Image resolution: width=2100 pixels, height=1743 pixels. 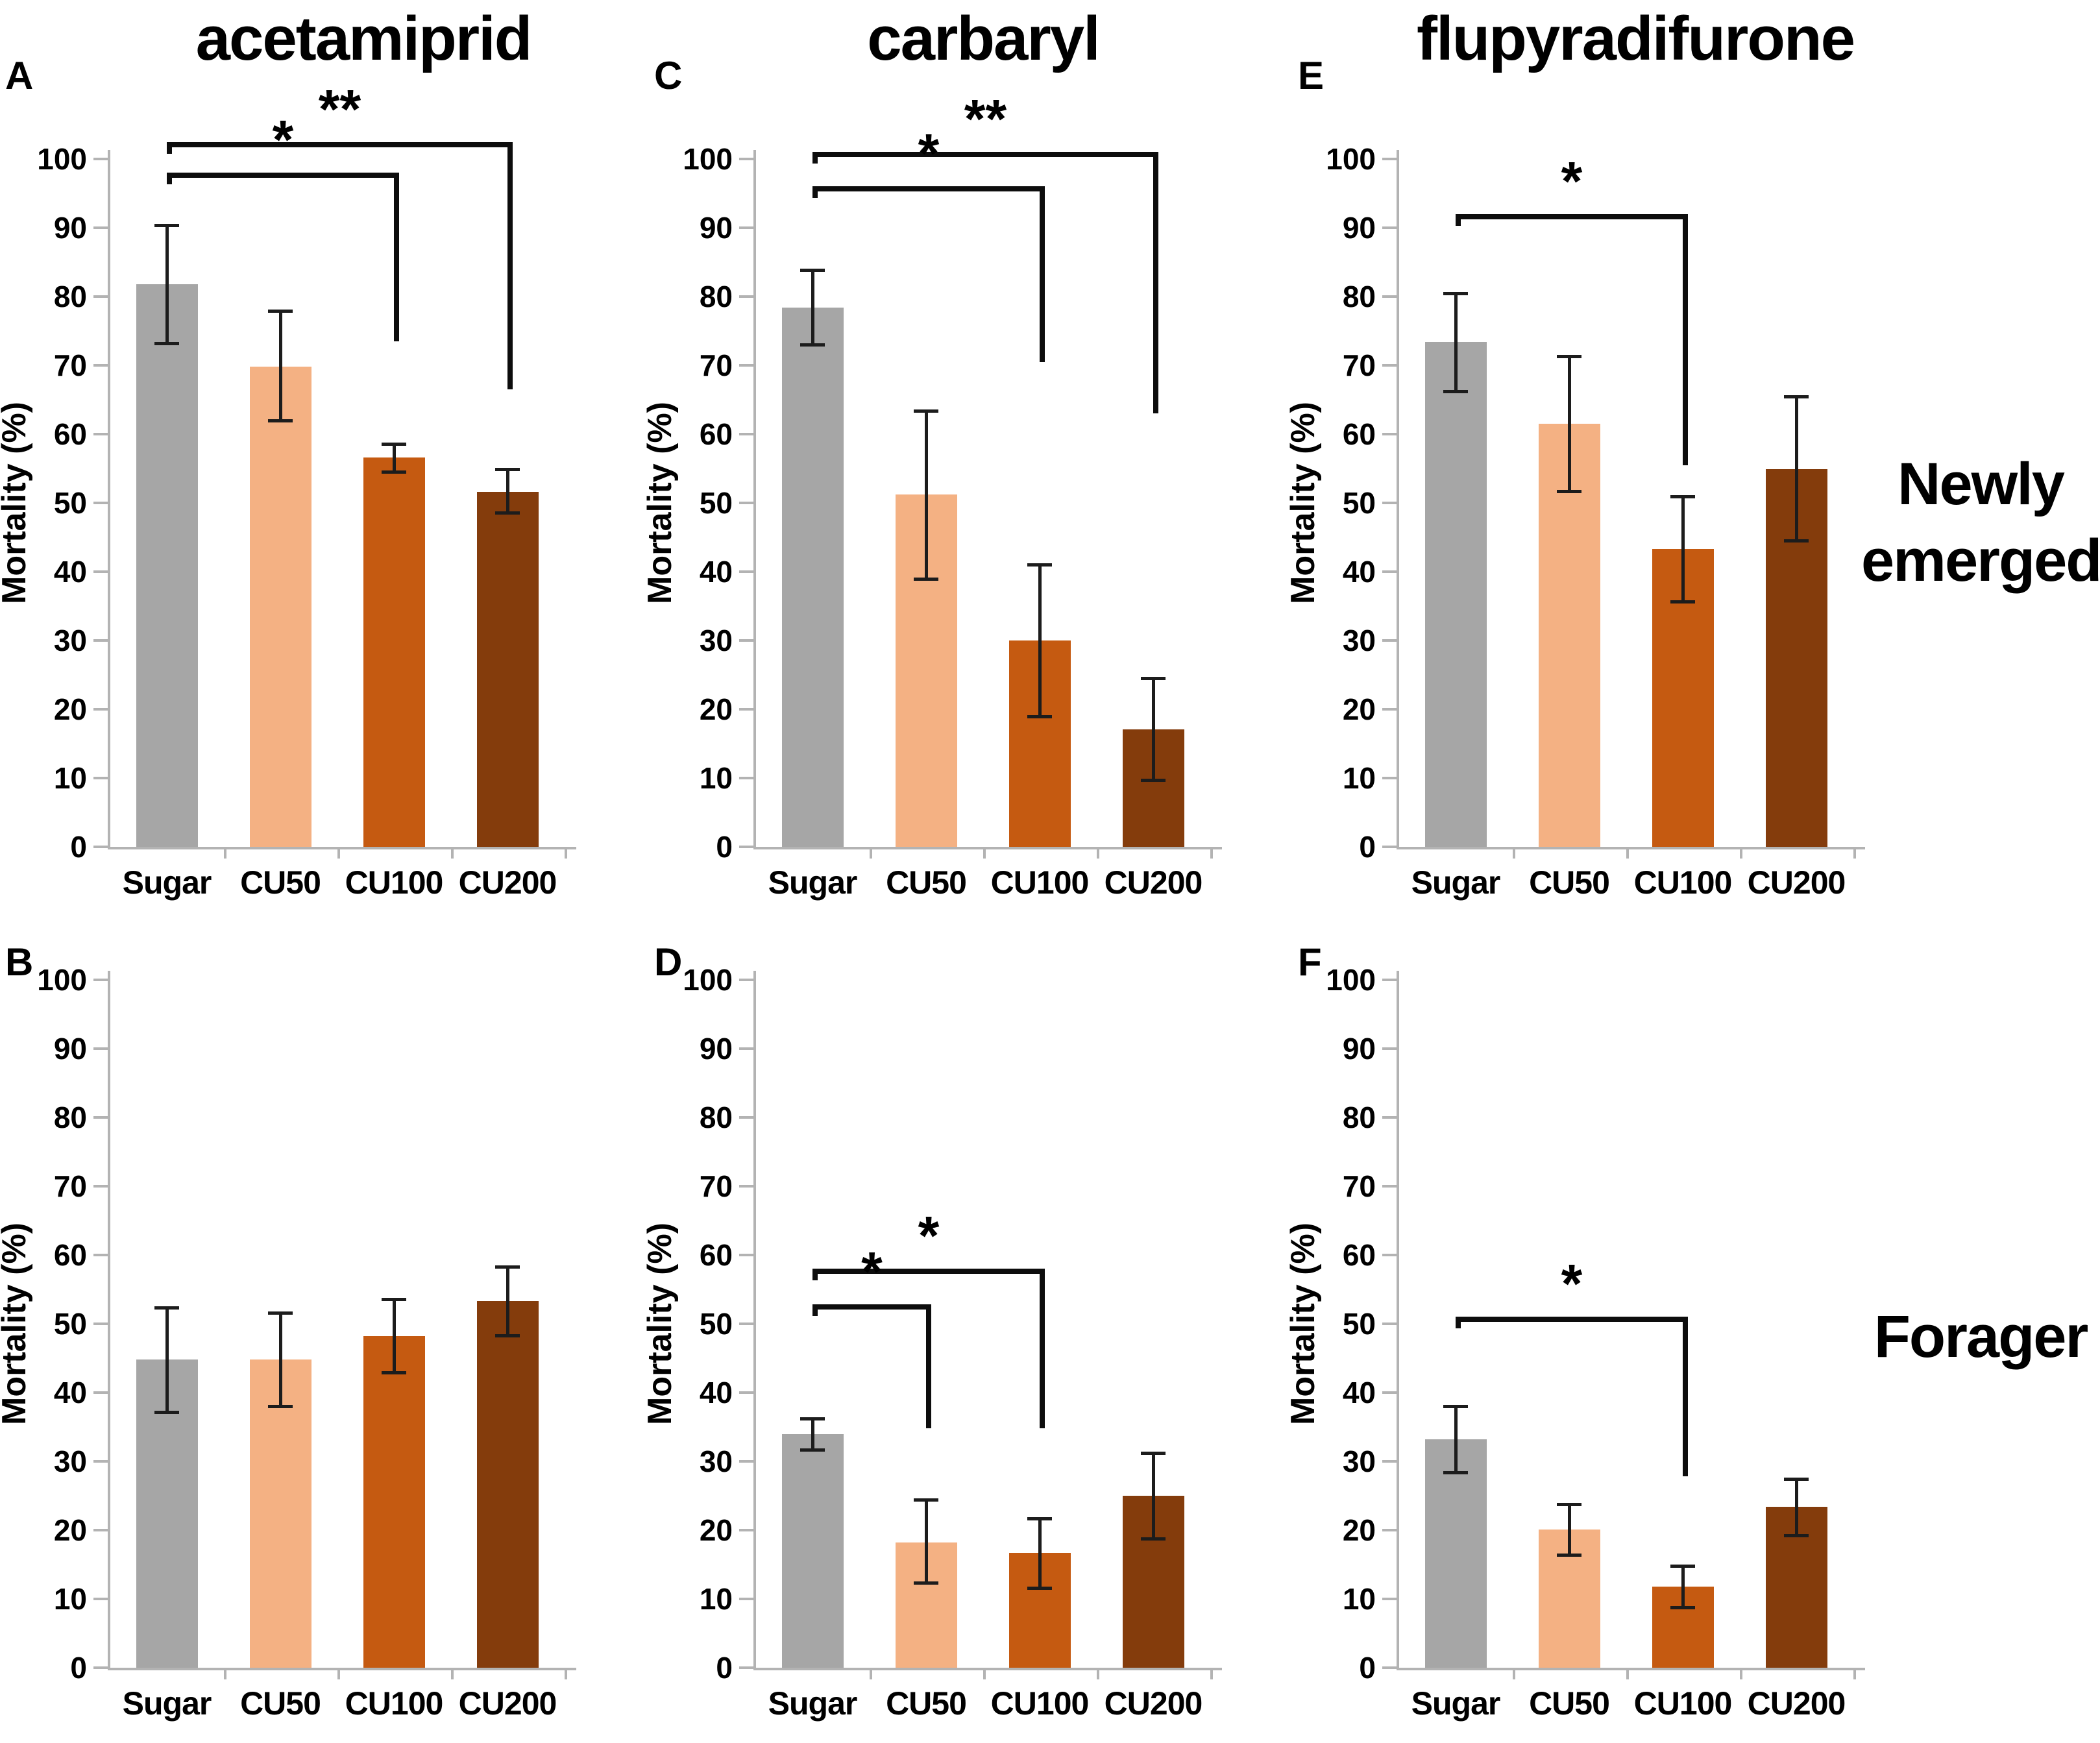 I want to click on row-label-newly-emerged: Newly emerged, so click(x=1980, y=522).